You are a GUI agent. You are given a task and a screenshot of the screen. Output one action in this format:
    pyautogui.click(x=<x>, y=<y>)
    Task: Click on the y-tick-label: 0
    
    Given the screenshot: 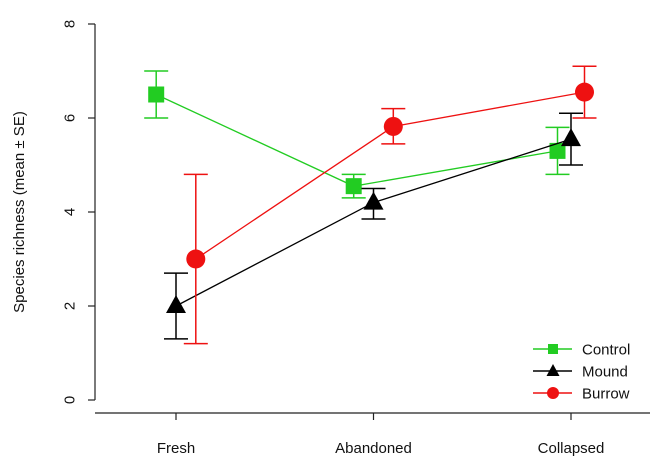 What is the action you would take?
    pyautogui.click(x=69, y=400)
    